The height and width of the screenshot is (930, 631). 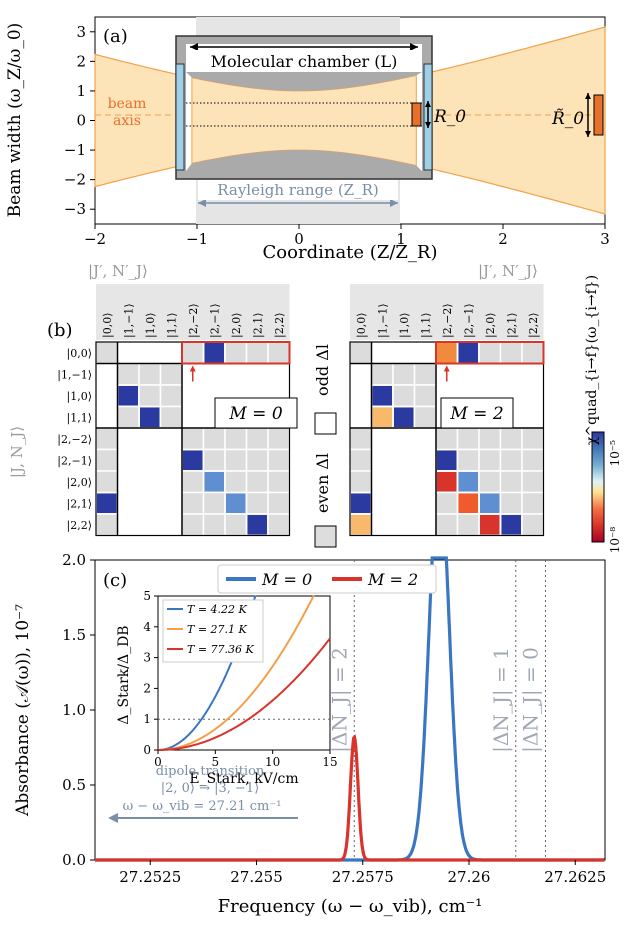 What do you see at coordinates (216, 762) in the screenshot?
I see `inset-xtick-label: 5` at bounding box center [216, 762].